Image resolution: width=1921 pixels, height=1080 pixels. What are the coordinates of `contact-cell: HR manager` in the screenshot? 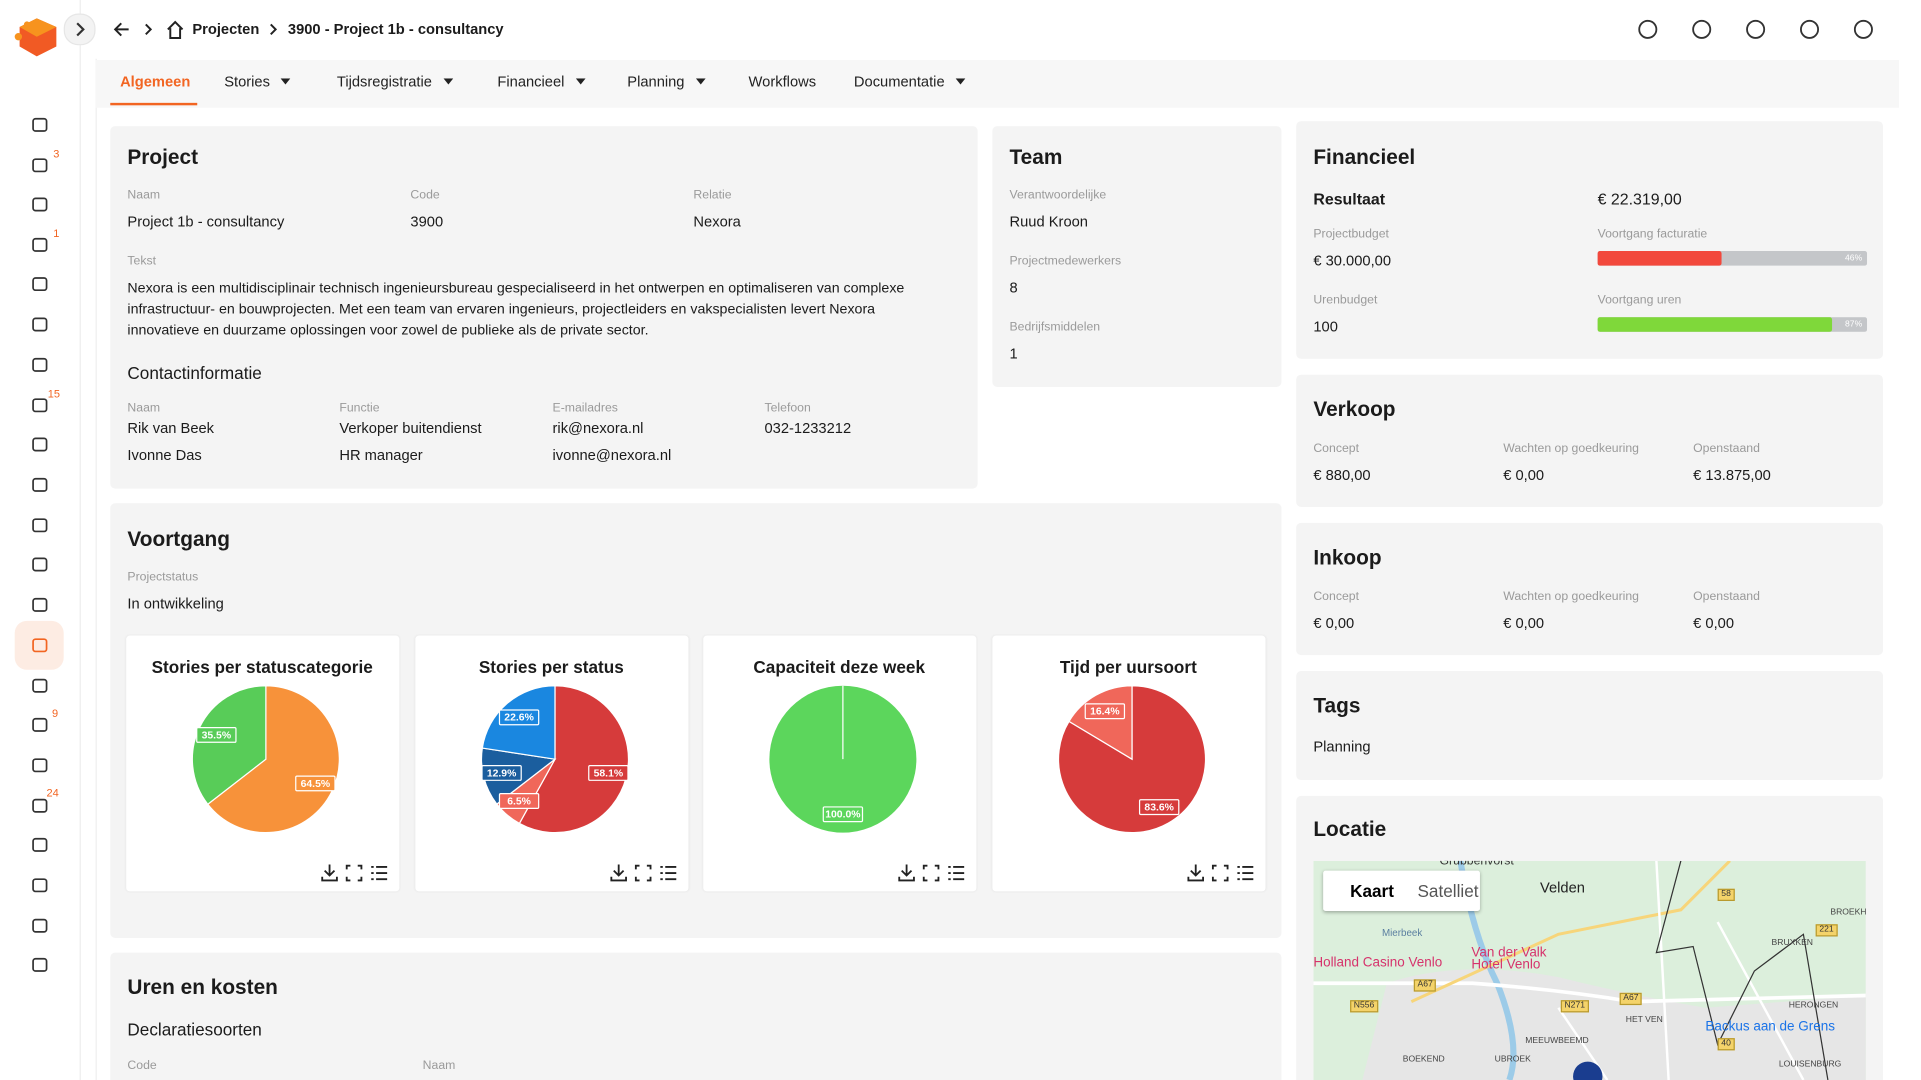 It's located at (381, 455).